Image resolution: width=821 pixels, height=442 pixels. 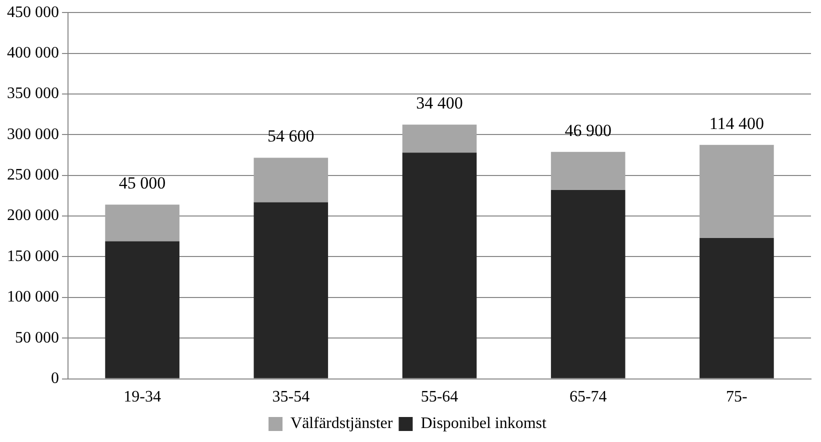 I want to click on y-tick-label: 450 000, so click(x=33, y=12).